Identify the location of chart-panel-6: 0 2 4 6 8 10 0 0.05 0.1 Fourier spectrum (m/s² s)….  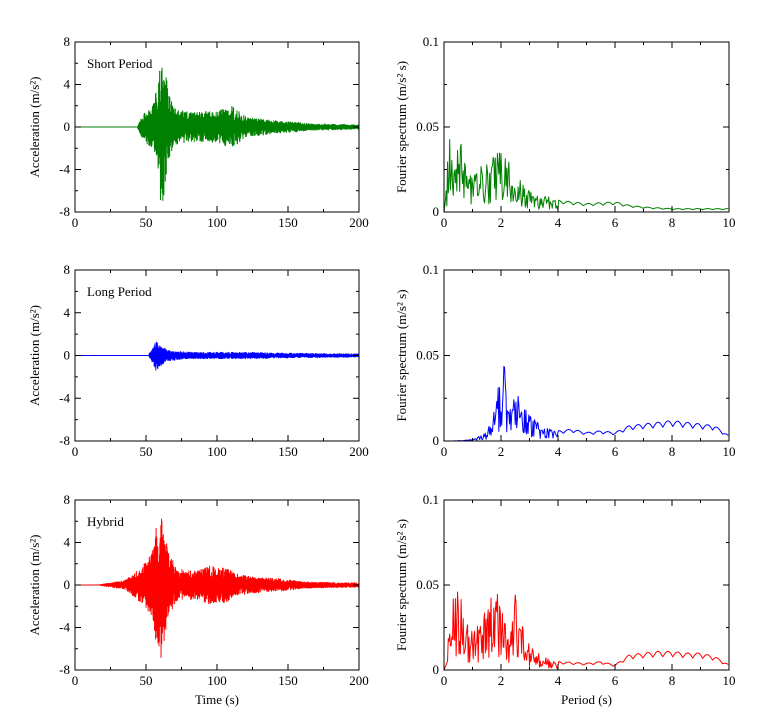
(565, 599).